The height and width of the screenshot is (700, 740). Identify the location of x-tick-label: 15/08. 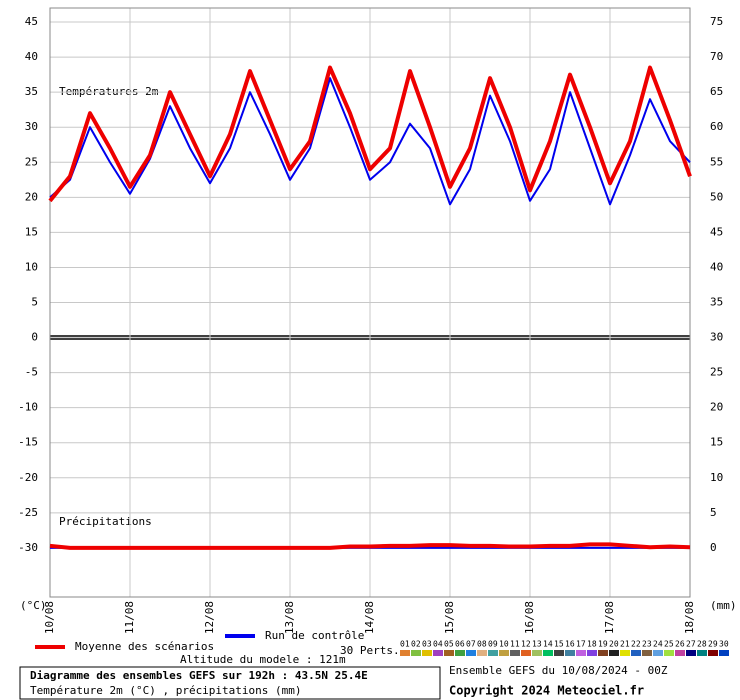
(449, 617).